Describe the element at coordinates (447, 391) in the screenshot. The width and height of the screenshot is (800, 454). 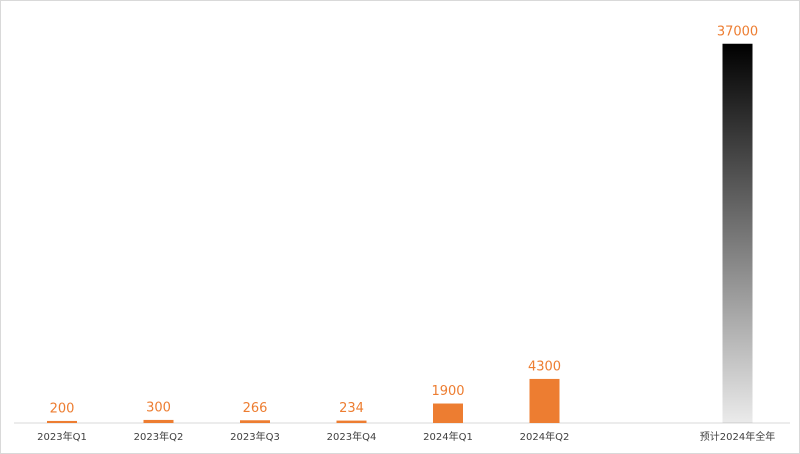
I see `value-label: 1900` at that location.